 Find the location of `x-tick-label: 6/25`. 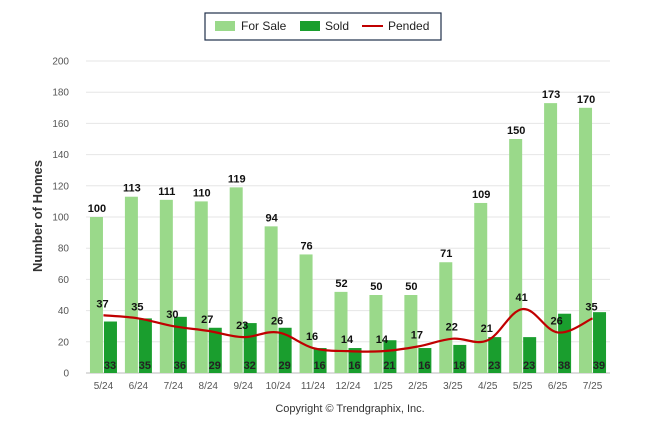

x-tick-label: 6/25 is located at coordinates (558, 386).